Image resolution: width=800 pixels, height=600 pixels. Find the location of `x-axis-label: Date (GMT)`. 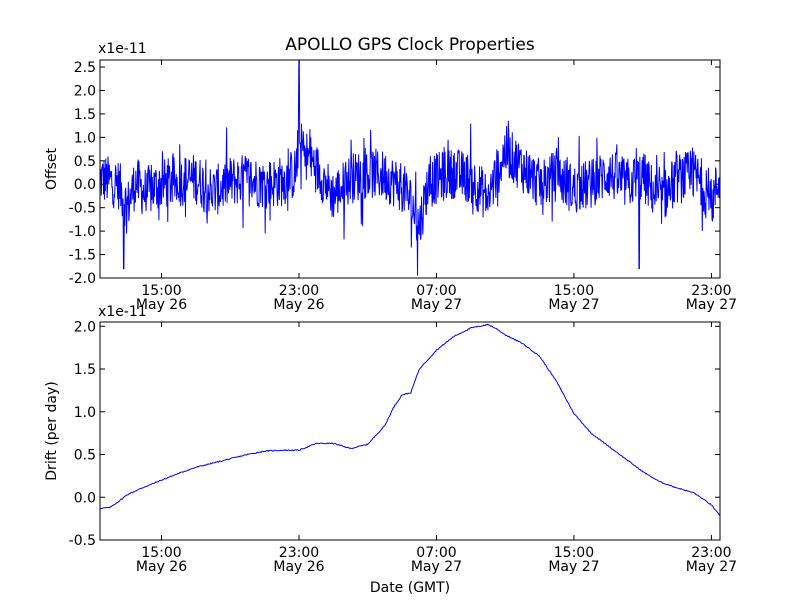

x-axis-label: Date (GMT) is located at coordinates (410, 588).